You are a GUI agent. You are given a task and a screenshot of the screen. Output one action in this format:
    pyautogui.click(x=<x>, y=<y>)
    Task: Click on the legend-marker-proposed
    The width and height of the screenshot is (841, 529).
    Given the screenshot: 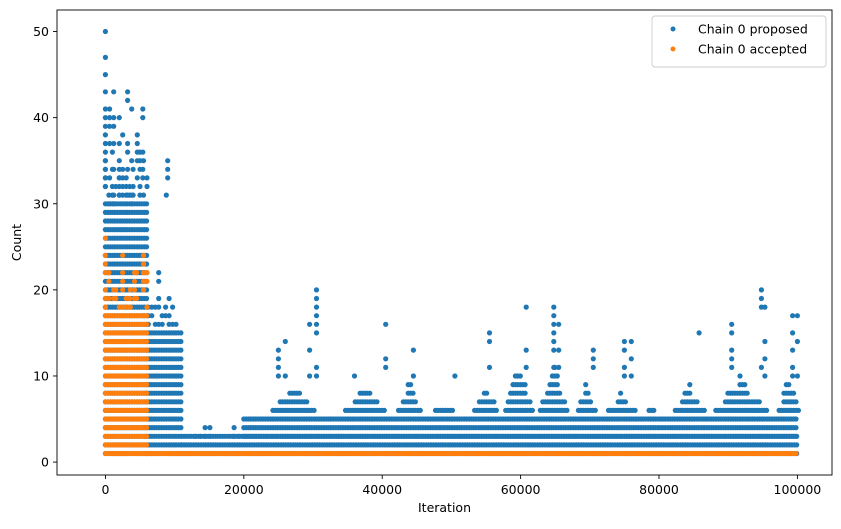 What is the action you would take?
    pyautogui.click(x=673, y=29)
    